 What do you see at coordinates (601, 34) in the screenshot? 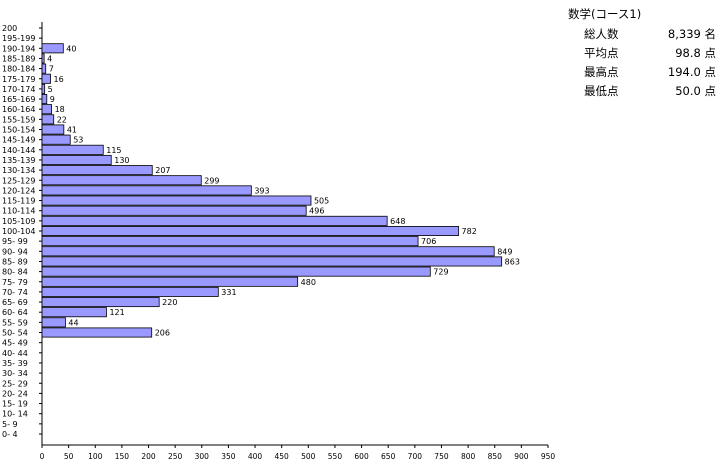
I see `stat-label-total: 総人数` at bounding box center [601, 34].